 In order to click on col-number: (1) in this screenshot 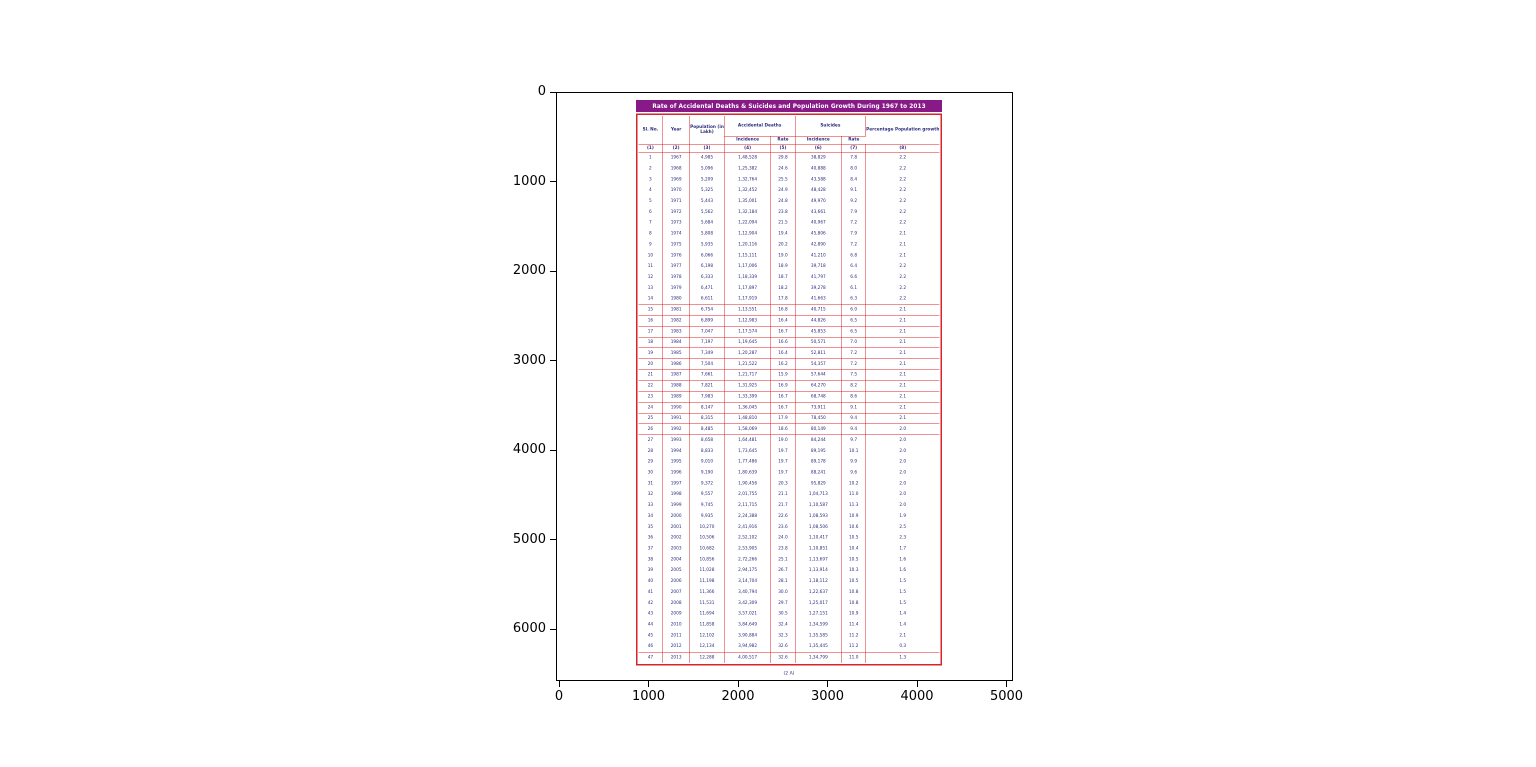, I will do `click(650, 148)`.